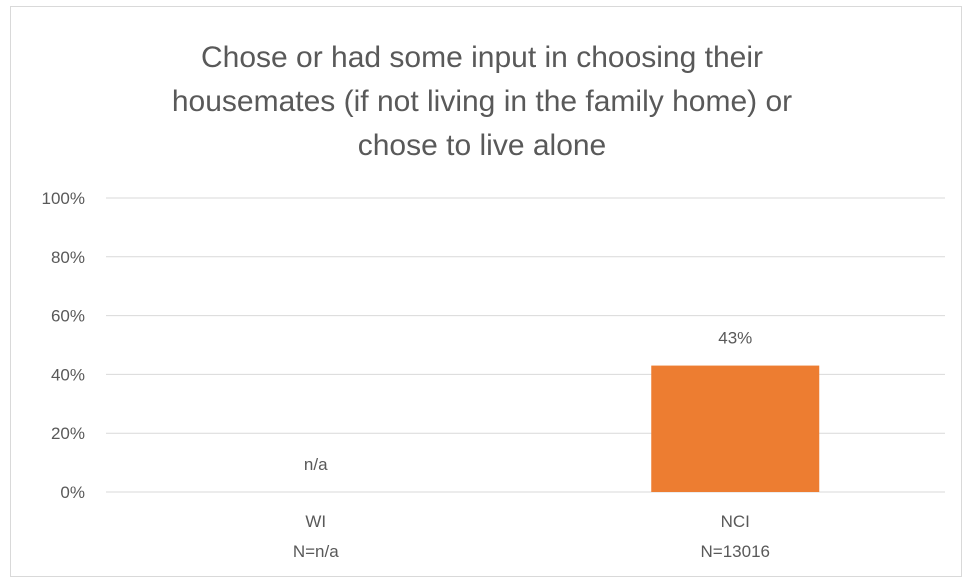 The image size is (964, 579). What do you see at coordinates (68, 316) in the screenshot?
I see `y-tick-label: 60%` at bounding box center [68, 316].